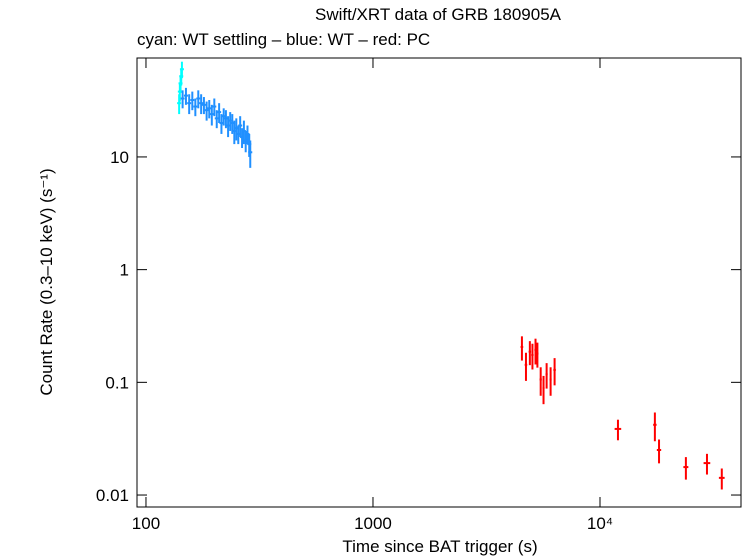 The width and height of the screenshot is (746, 558). Describe the element at coordinates (600, 523) in the screenshot. I see `x-tick-label: 10⁴` at that location.